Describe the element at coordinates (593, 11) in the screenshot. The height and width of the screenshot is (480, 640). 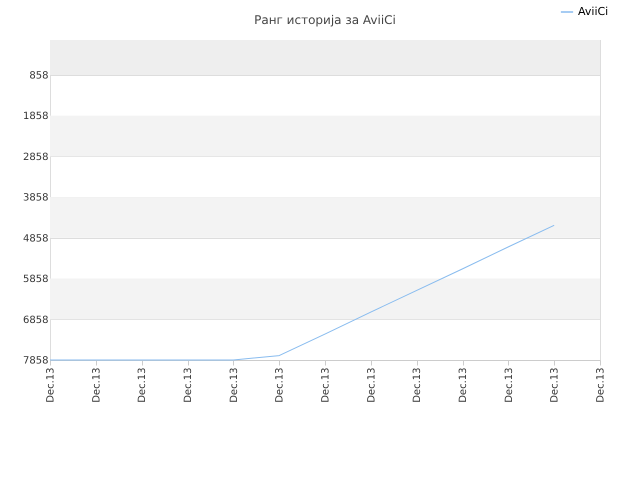
I see `legend-label: AviiCi` at that location.